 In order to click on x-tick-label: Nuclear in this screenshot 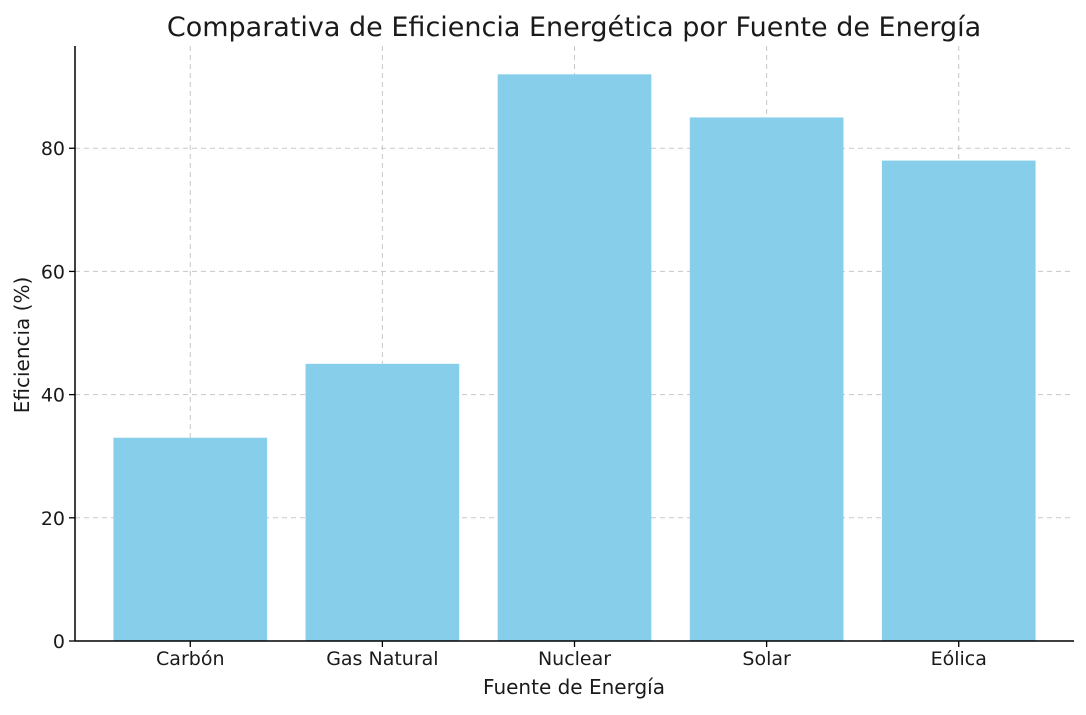, I will do `click(574, 659)`.